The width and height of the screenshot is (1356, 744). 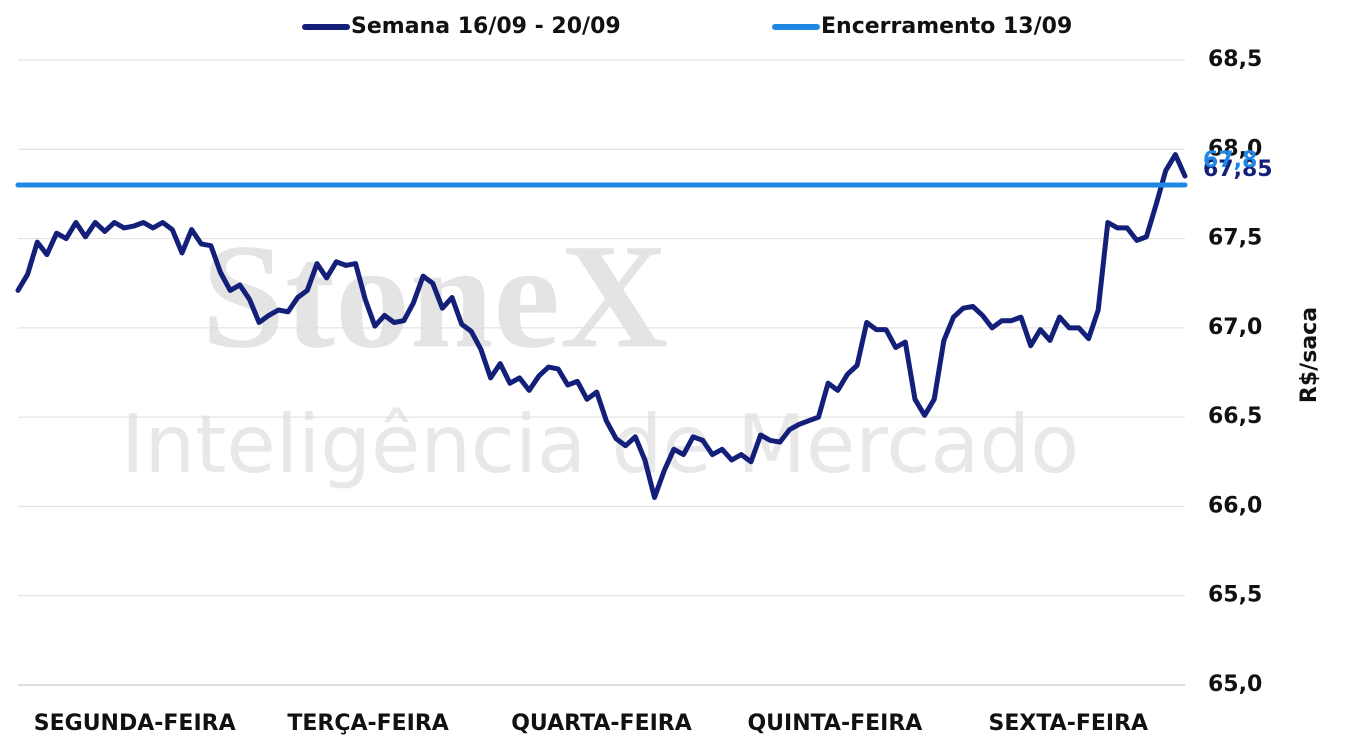 What do you see at coordinates (135, 723) in the screenshot?
I see `x-tick-label: SEGUNDA-FEIRA` at bounding box center [135, 723].